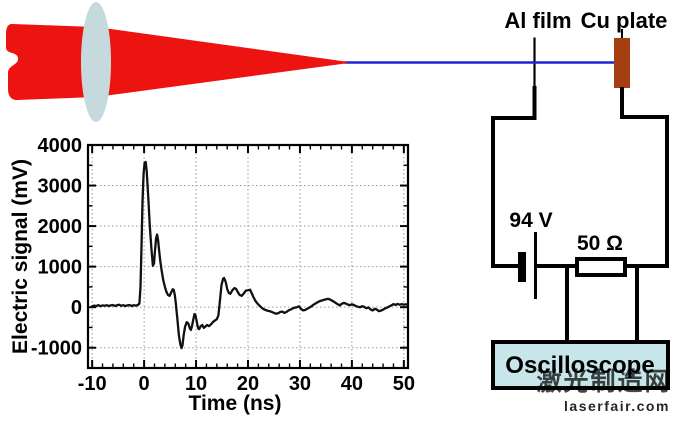 The width and height of the screenshot is (675, 425). I want to click on oscilloscope-box, so click(580, 365).